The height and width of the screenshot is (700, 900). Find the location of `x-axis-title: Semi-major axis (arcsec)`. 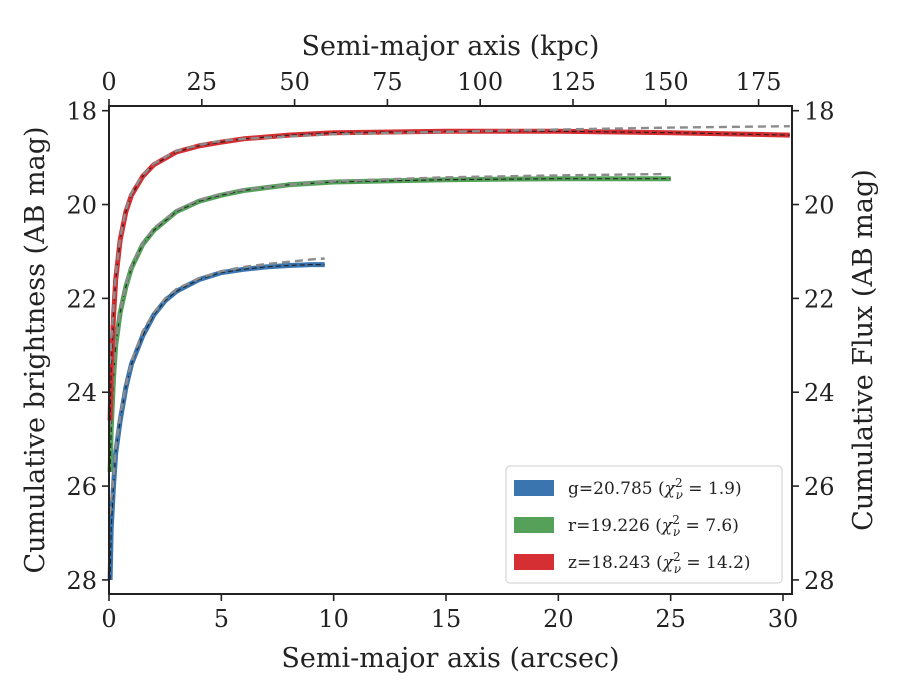

x-axis-title: Semi-major axis (arcsec) is located at coordinates (450, 658).